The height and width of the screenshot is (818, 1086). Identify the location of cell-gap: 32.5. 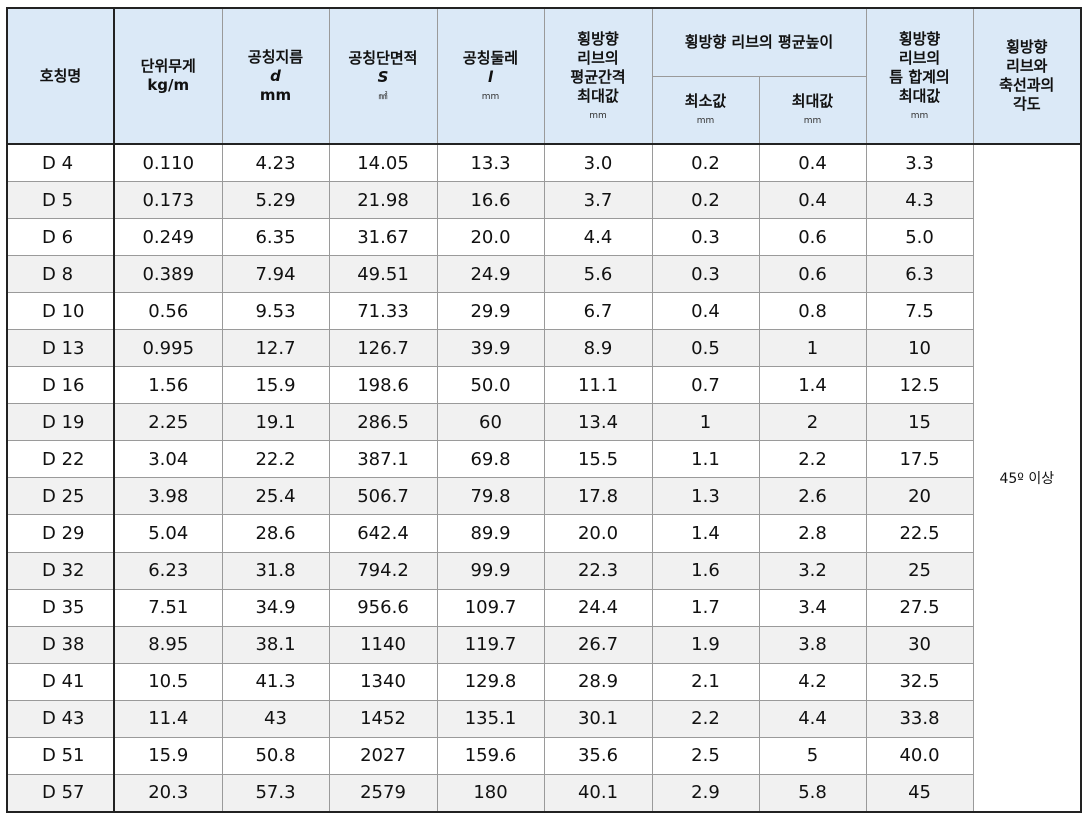
(919, 681).